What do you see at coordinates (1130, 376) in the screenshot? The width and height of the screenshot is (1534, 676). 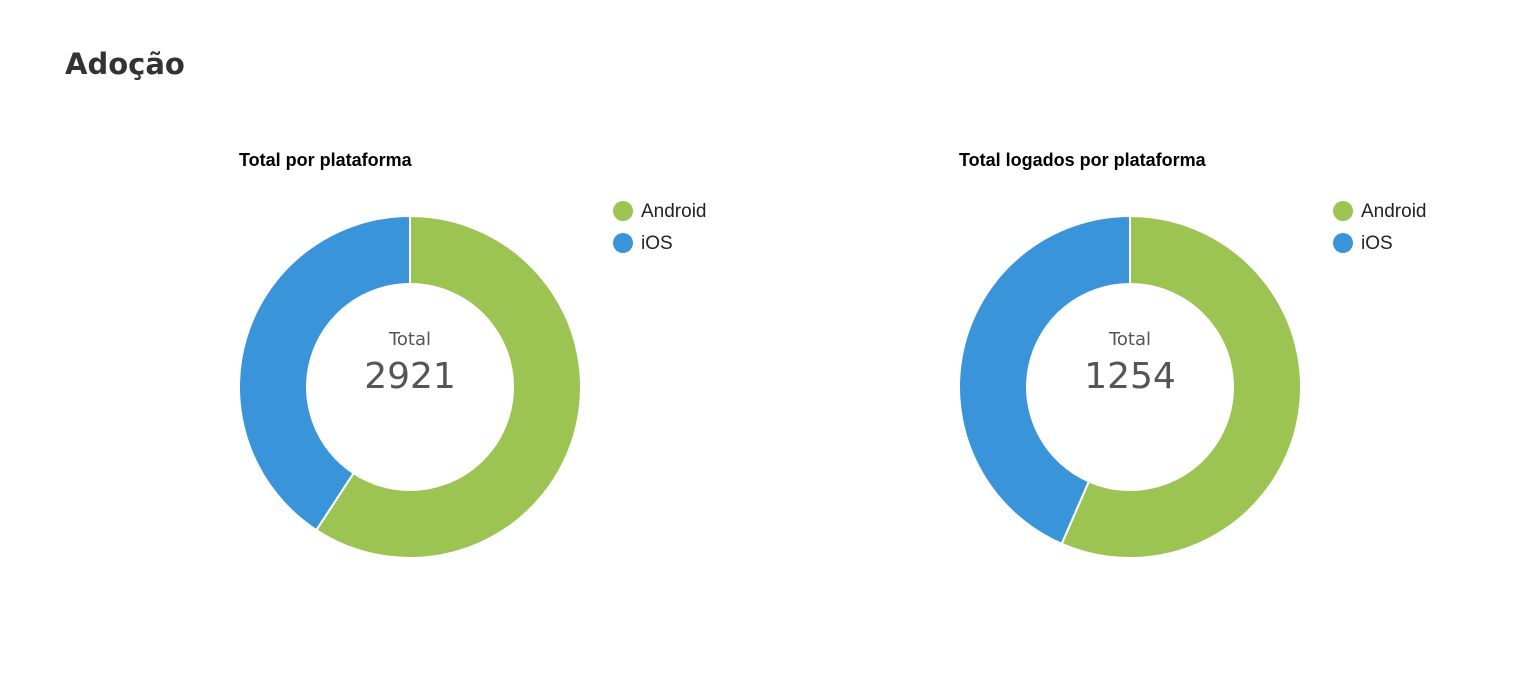 I see `center-total: 1254` at bounding box center [1130, 376].